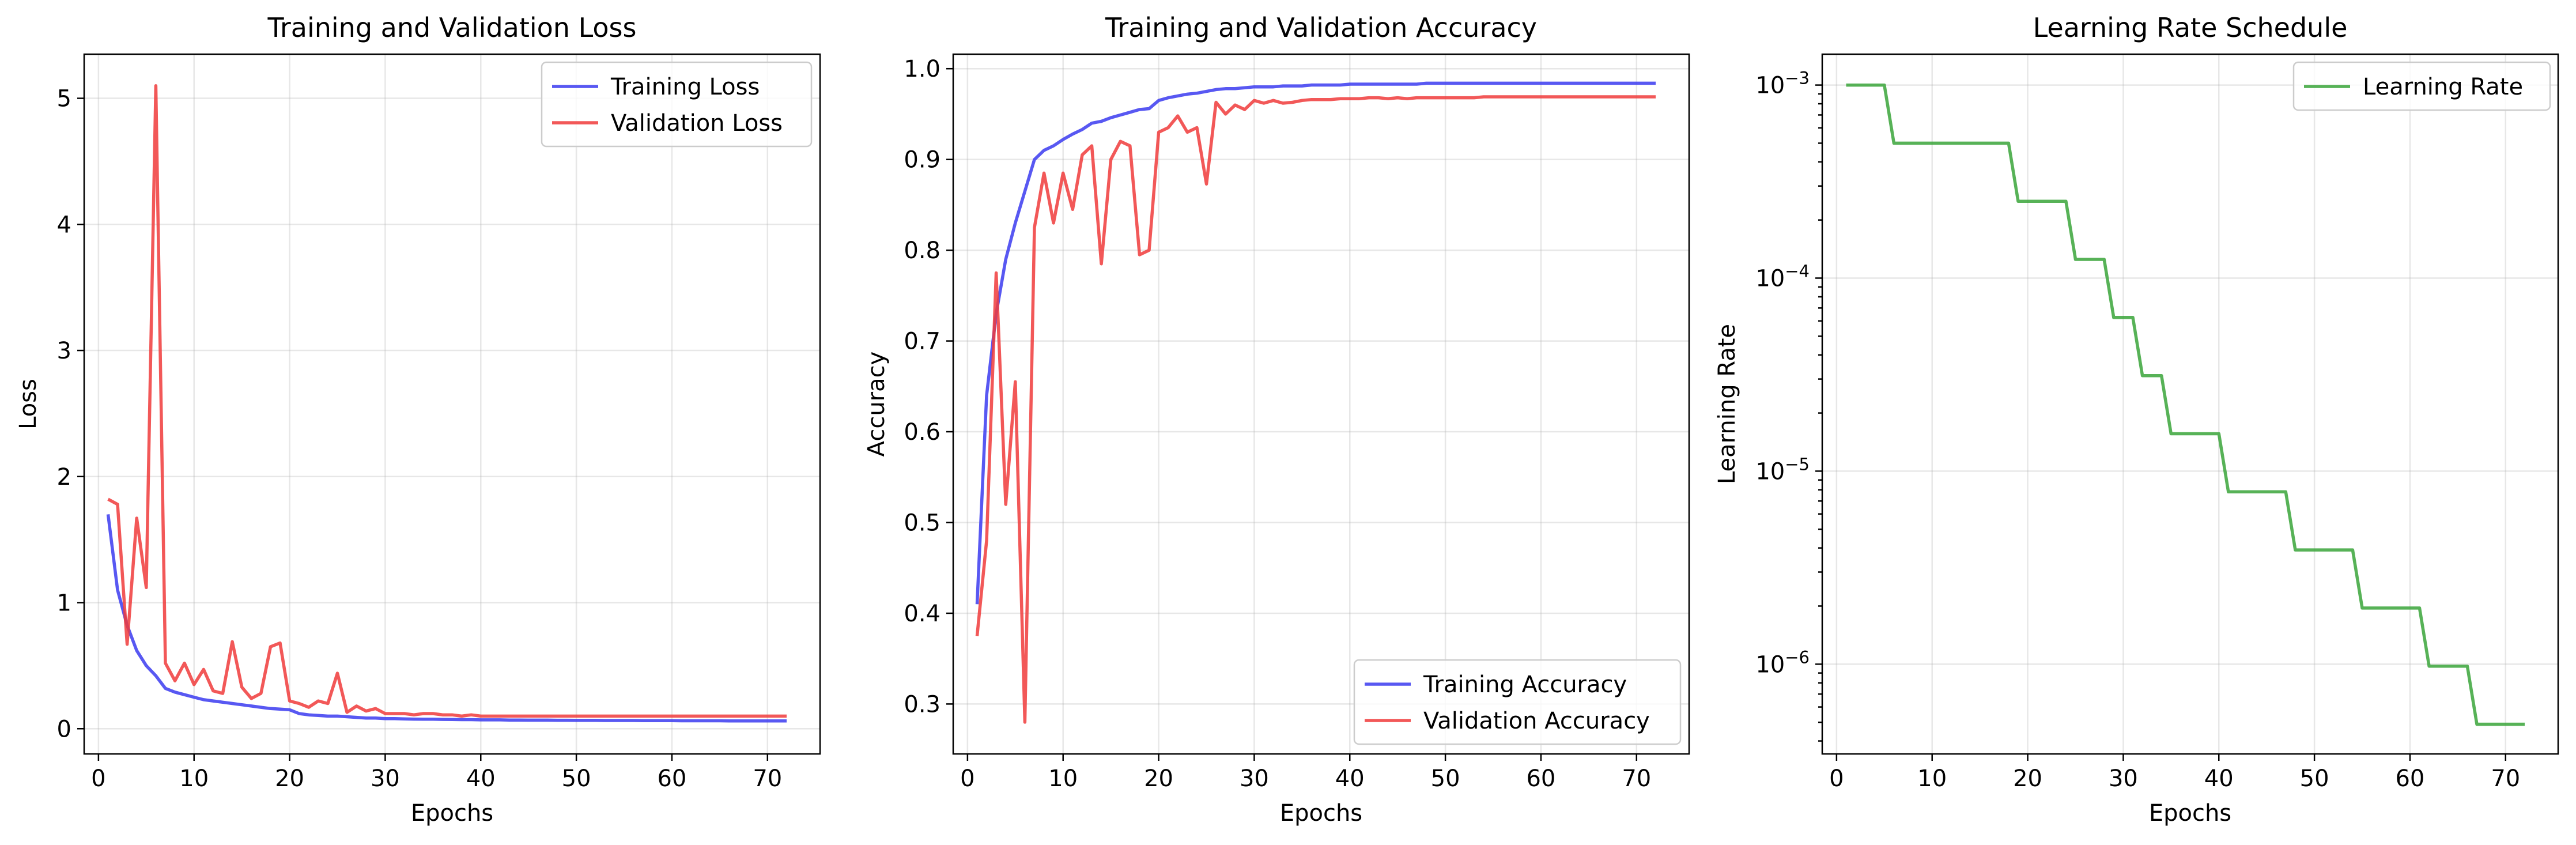  I want to click on y-tick-label: 1, so click(64, 603).